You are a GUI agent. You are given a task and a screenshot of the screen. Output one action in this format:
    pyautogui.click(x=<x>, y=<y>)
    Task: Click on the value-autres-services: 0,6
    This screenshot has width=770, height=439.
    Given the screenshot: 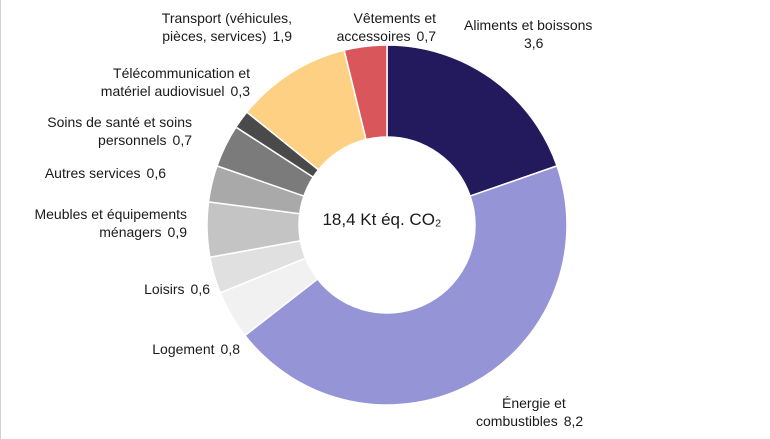 What is the action you would take?
    pyautogui.click(x=156, y=173)
    